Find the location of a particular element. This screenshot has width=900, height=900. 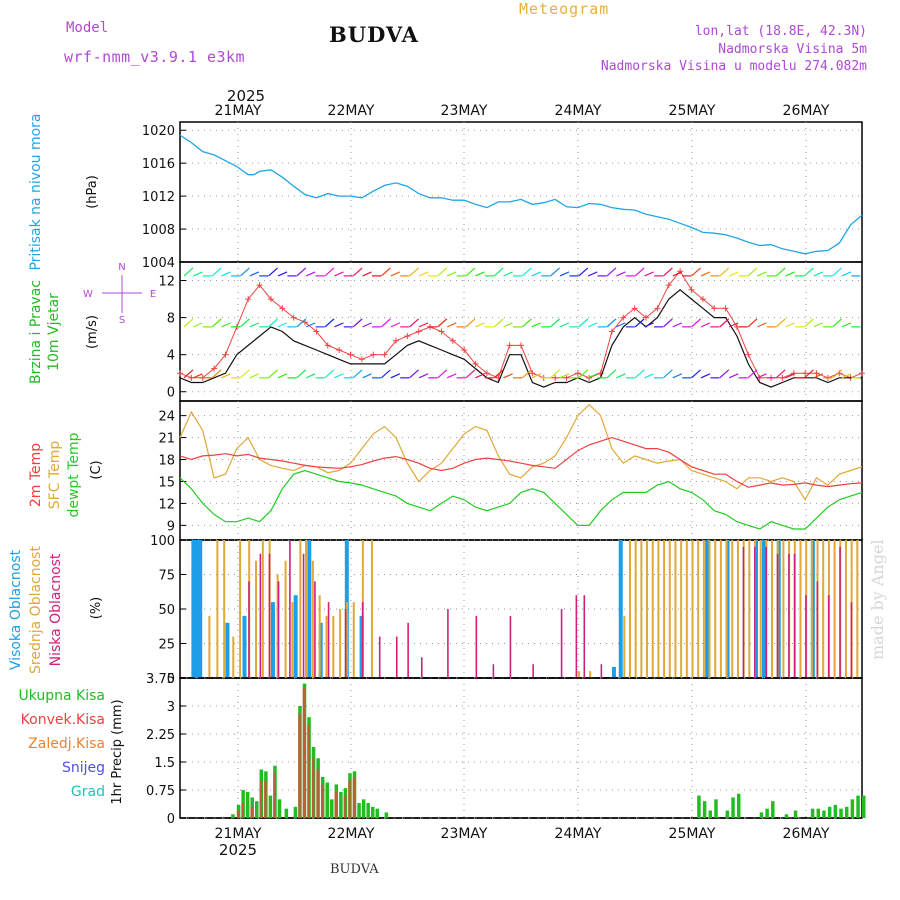

compass-e: E is located at coordinates (153, 294).